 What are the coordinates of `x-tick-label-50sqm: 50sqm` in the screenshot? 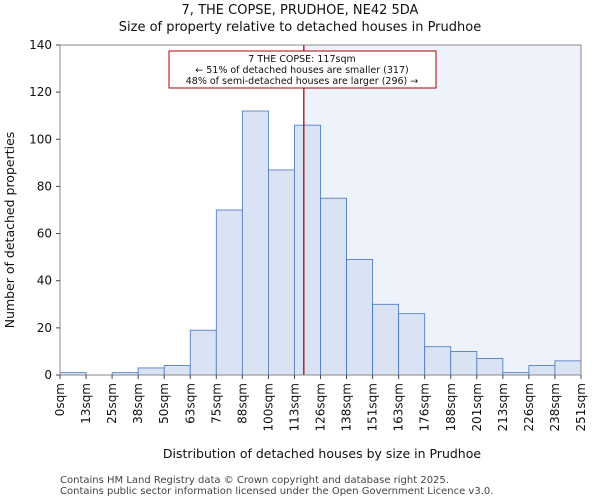 It's located at (164, 403).